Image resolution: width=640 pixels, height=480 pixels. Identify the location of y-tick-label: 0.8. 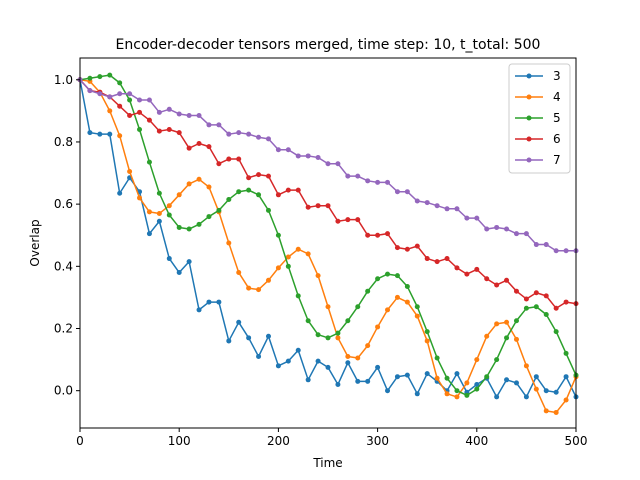
(63, 142).